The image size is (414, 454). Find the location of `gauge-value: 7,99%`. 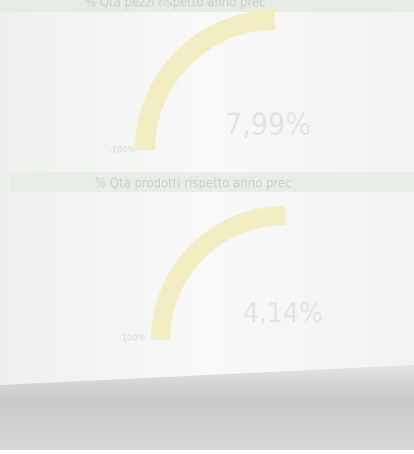

gauge-value: 7,99% is located at coordinates (268, 125).